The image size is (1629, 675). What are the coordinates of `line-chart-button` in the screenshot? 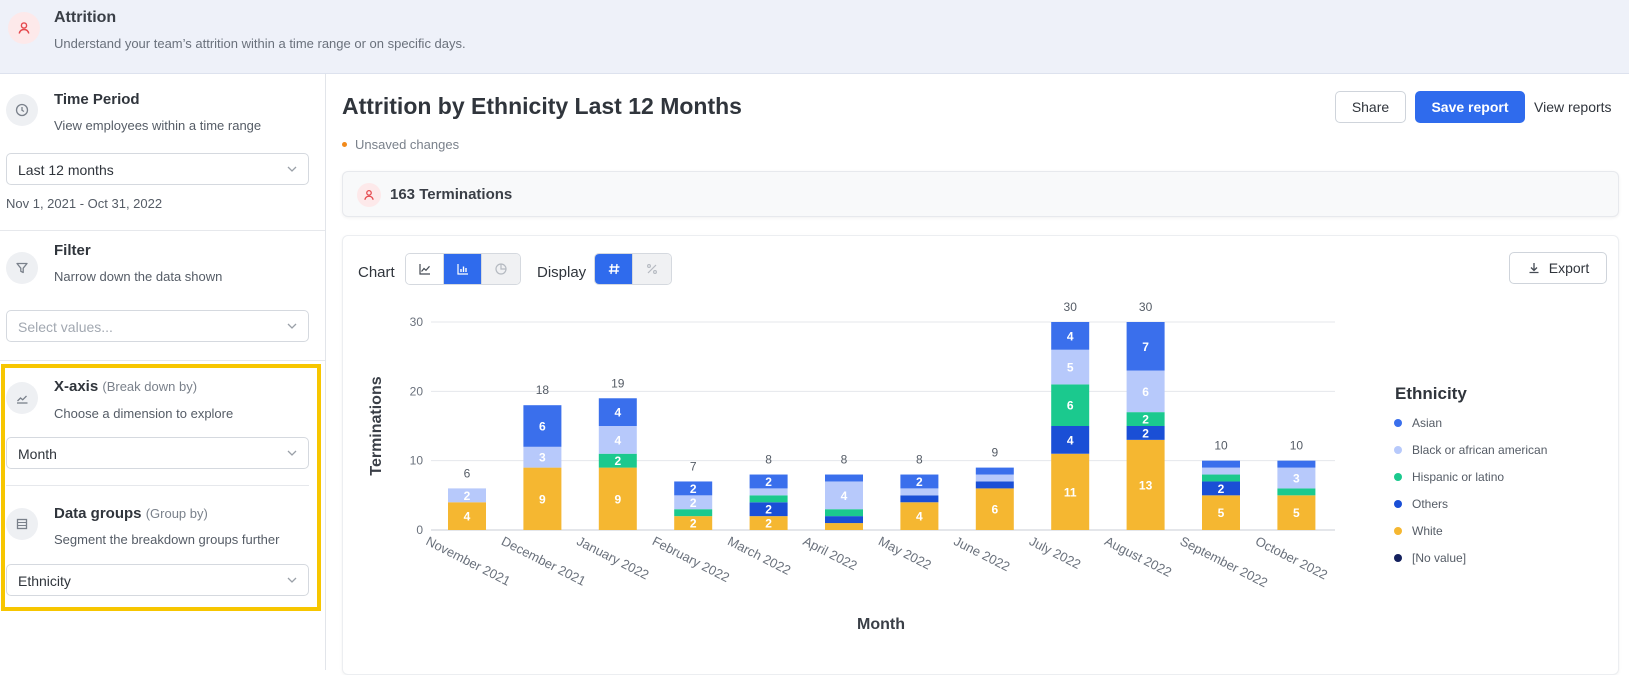 It's located at (425, 269).